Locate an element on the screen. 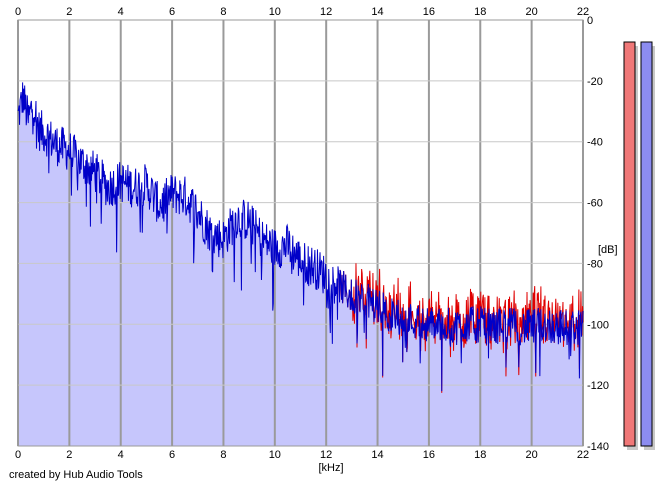 The image size is (665, 489). y-tick-label: -140 is located at coordinates (598, 447).